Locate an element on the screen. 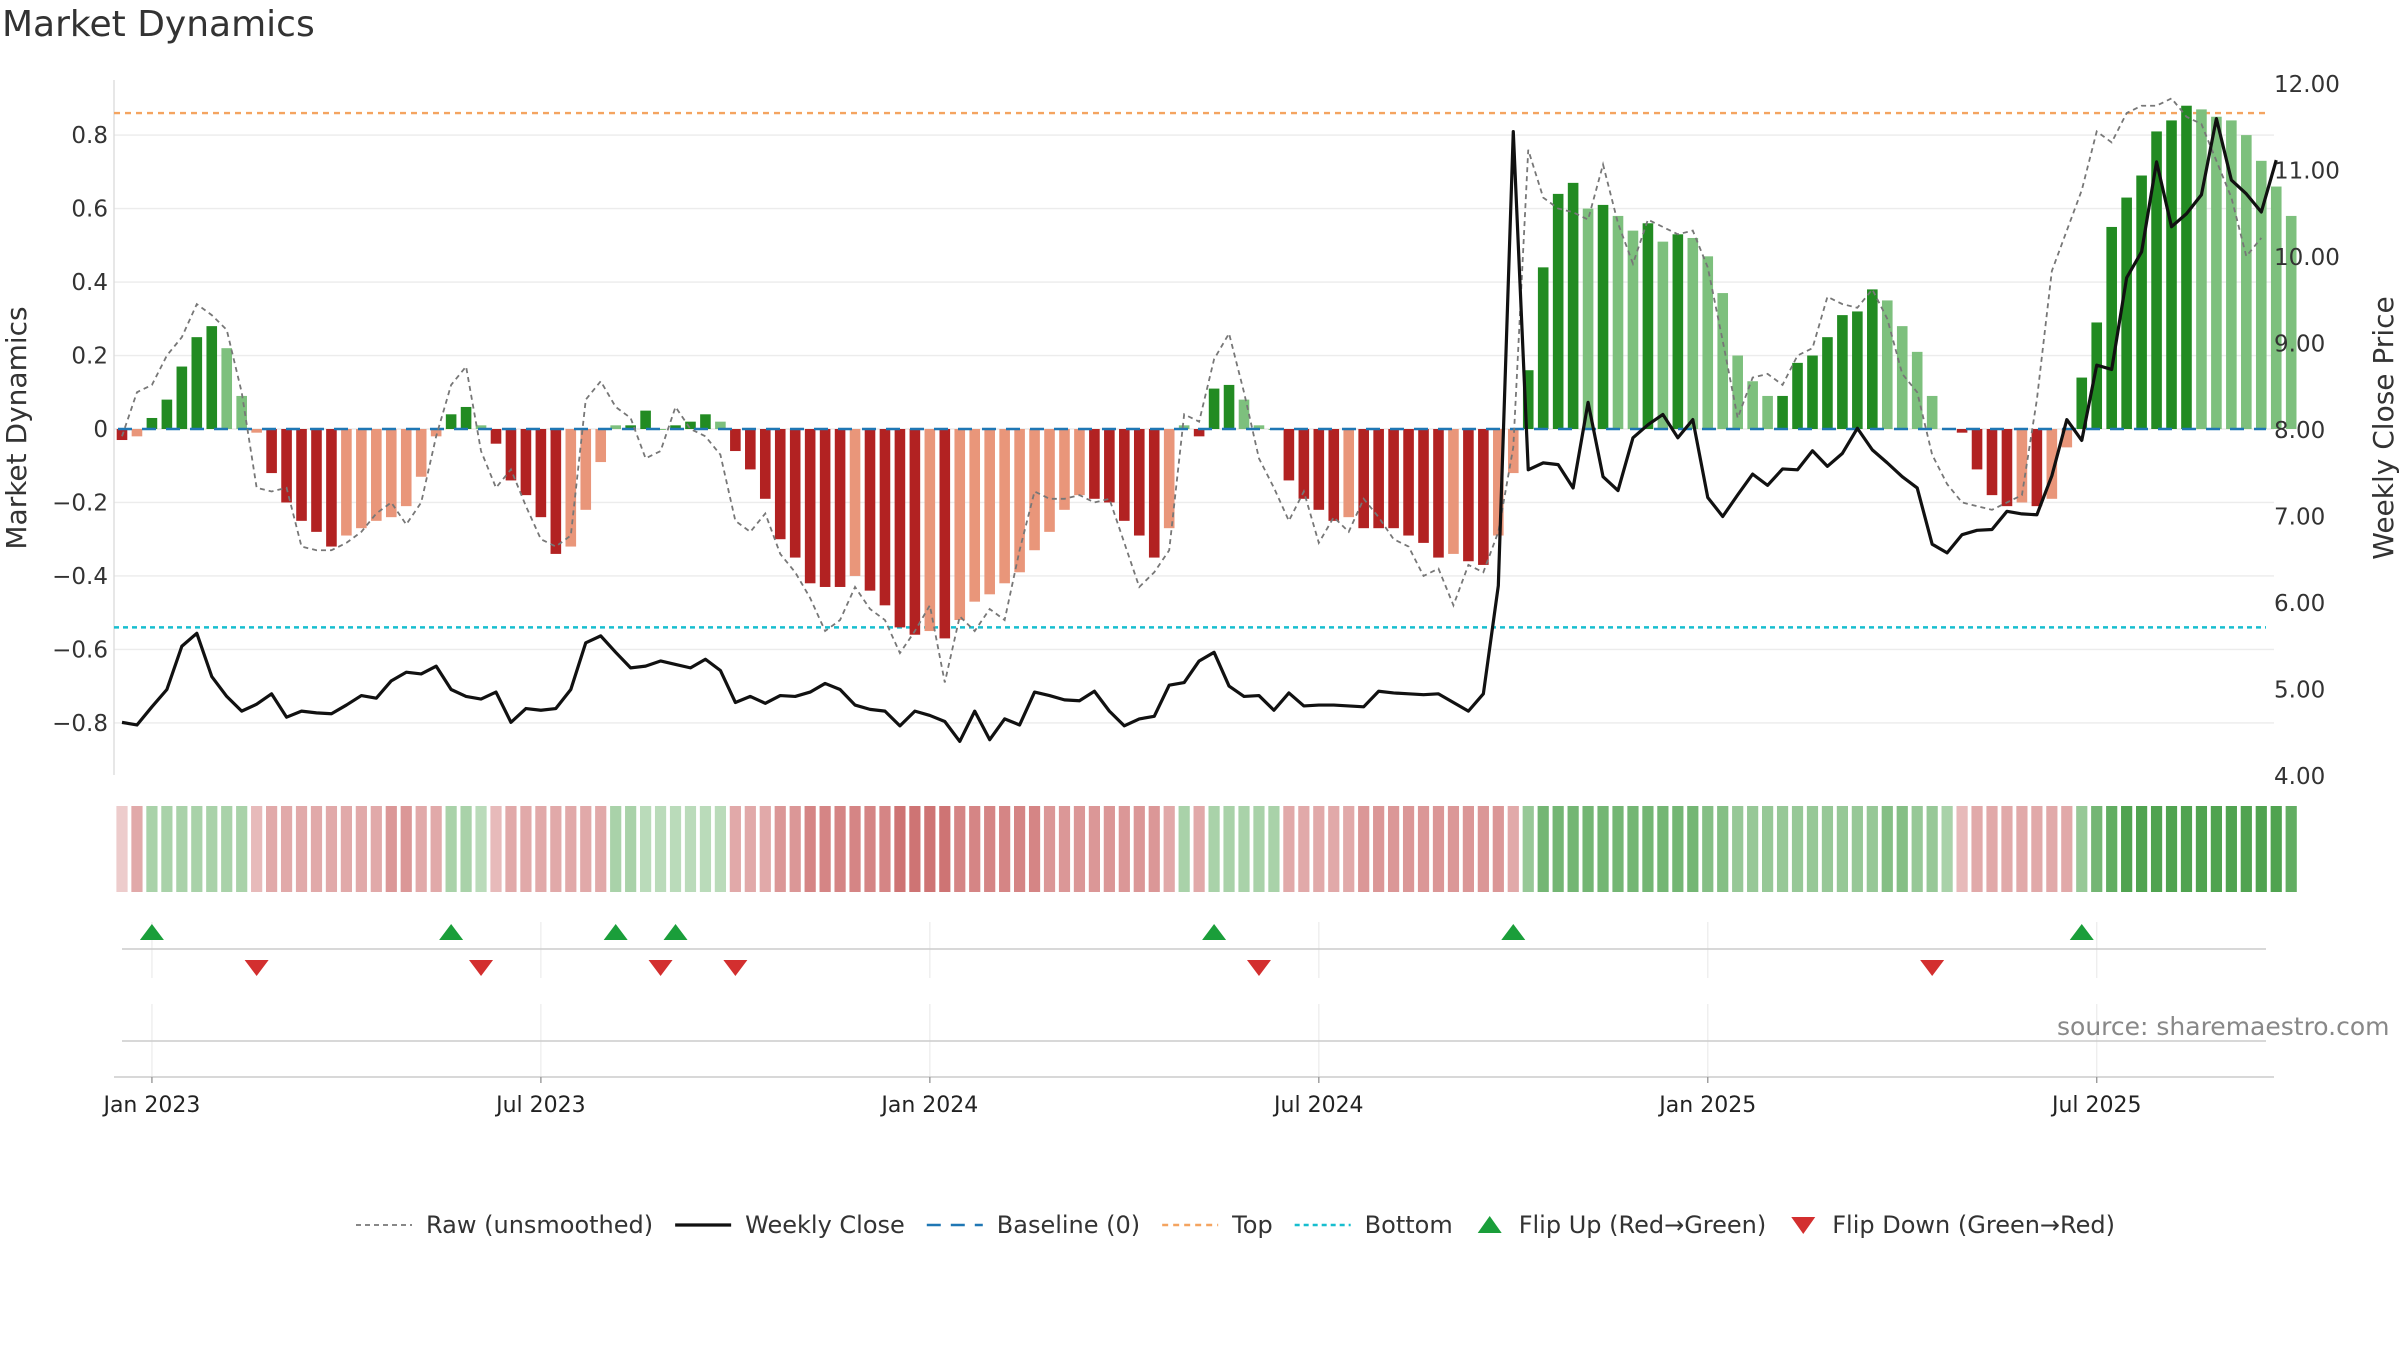  y2-tick-label: 8.00 is located at coordinates (2299, 431).